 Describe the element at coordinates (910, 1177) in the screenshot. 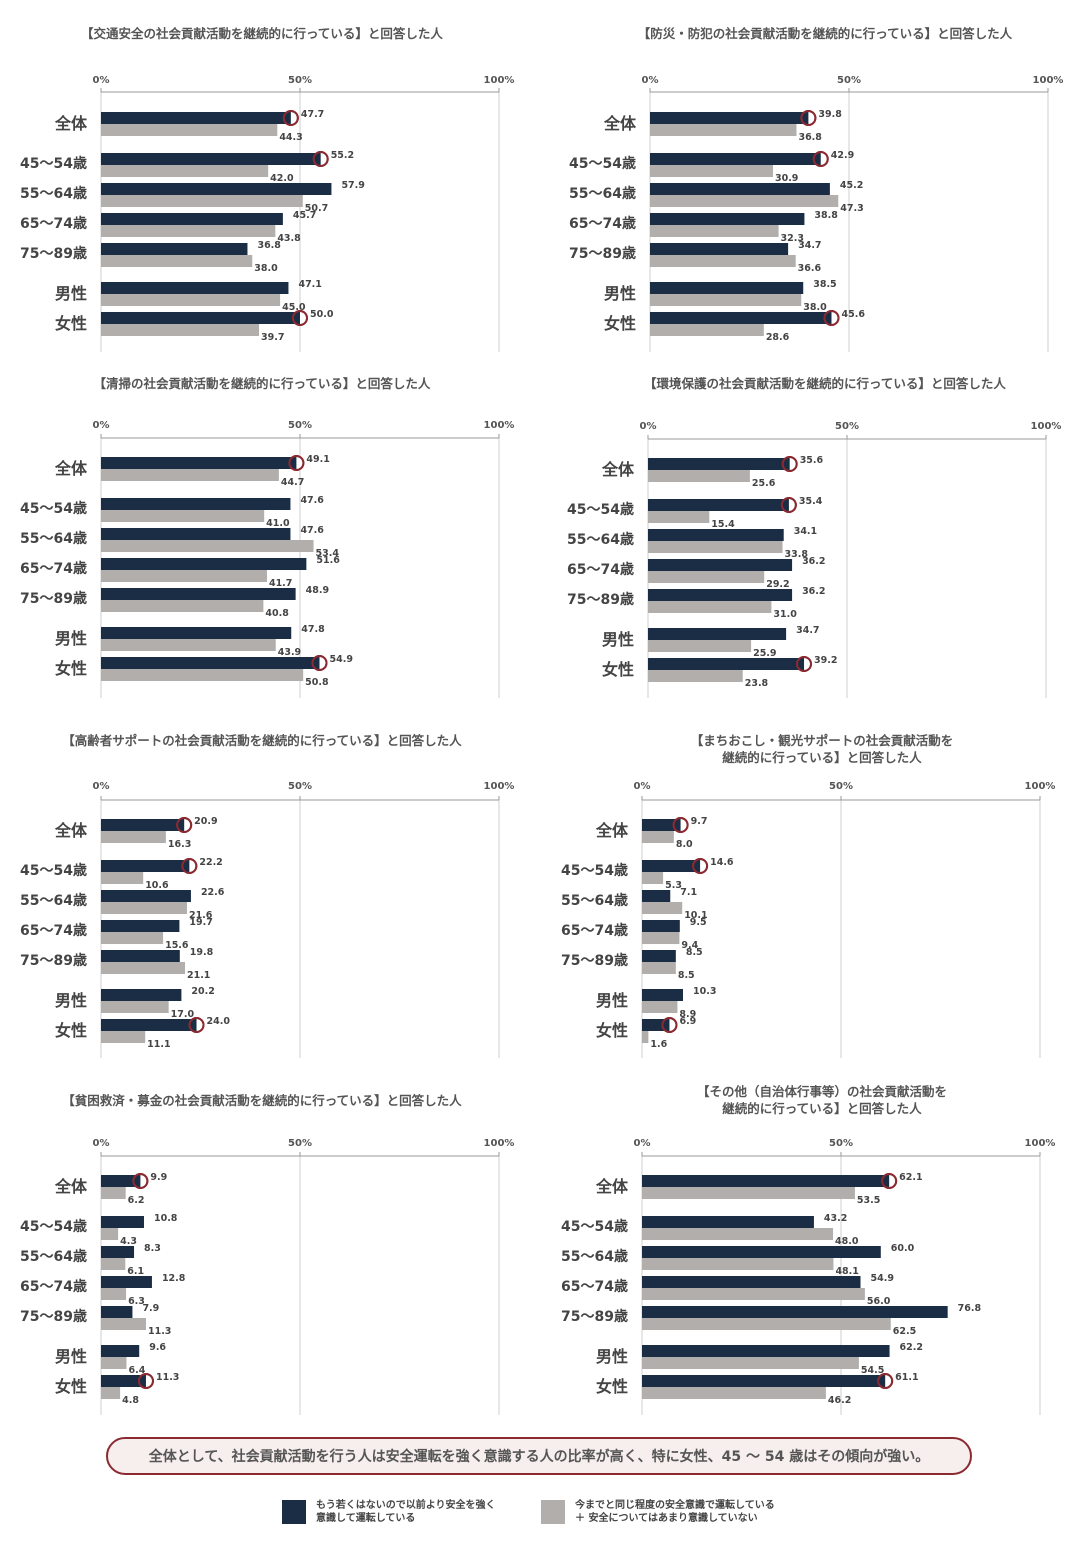

I see `data-label-dark: 62.1` at that location.